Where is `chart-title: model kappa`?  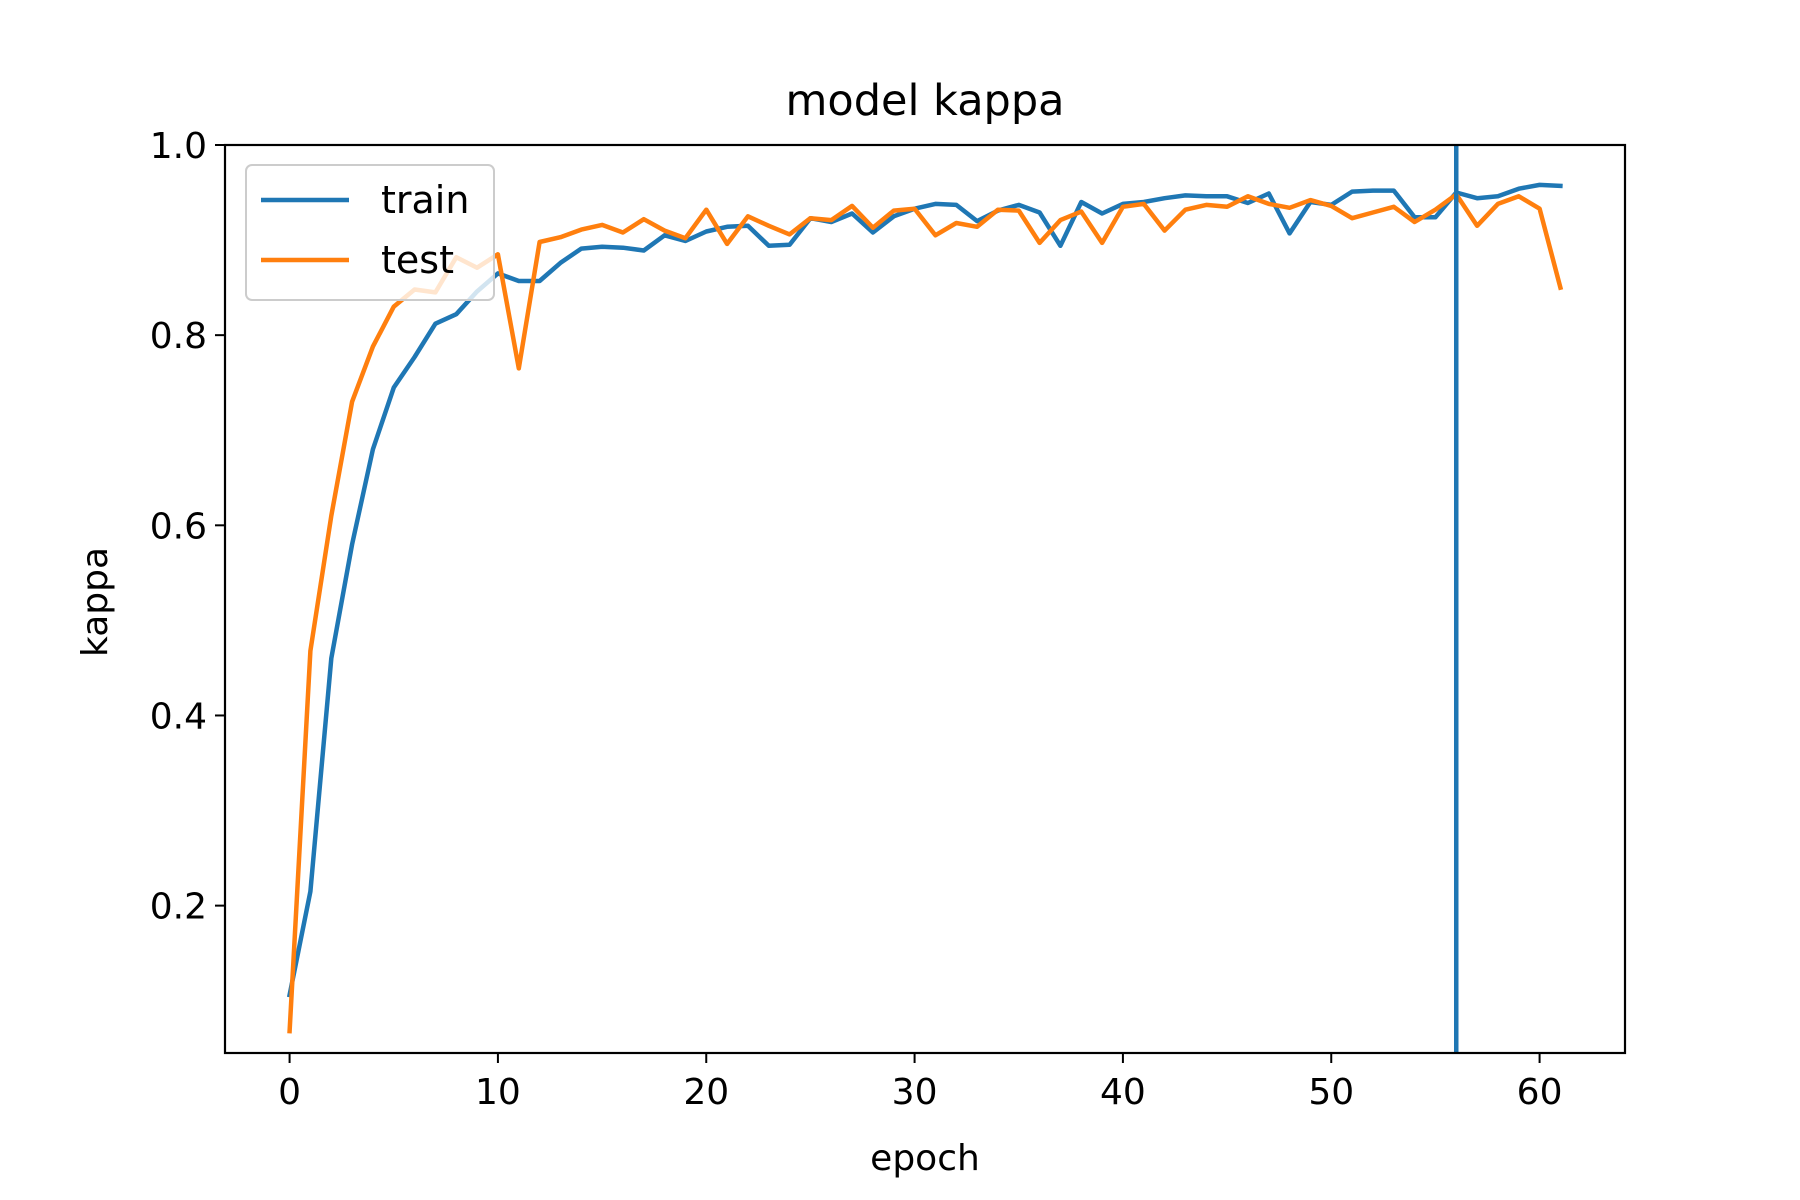
chart-title: model kappa is located at coordinates (925, 101).